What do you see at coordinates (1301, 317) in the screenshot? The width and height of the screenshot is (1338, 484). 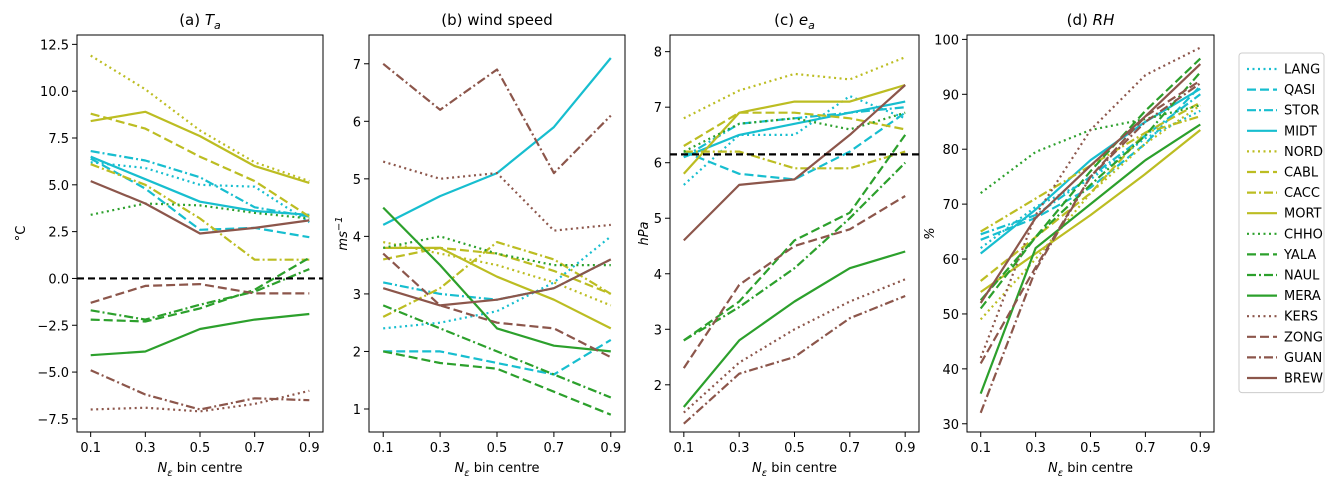 I see `legend-label: KERS` at bounding box center [1301, 317].